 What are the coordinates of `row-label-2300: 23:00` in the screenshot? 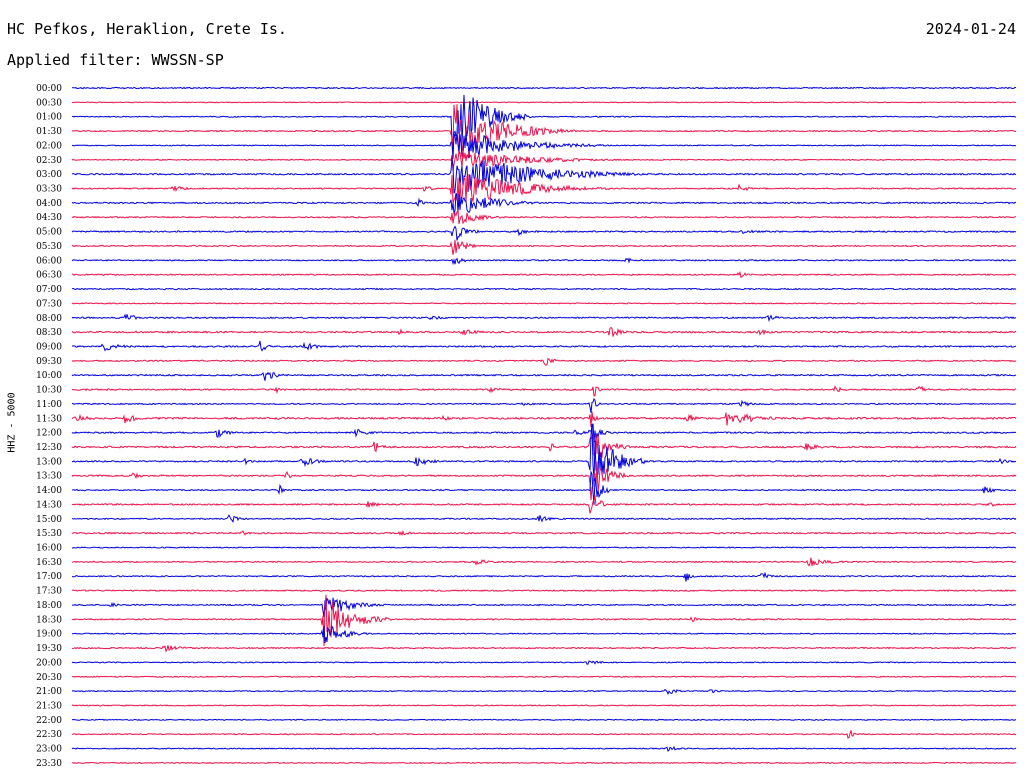 It's located at (49, 750).